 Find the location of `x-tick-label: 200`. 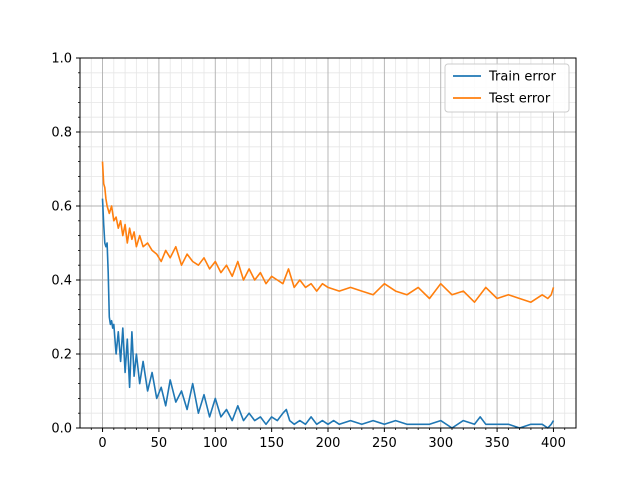

x-tick-label: 200 is located at coordinates (328, 443).